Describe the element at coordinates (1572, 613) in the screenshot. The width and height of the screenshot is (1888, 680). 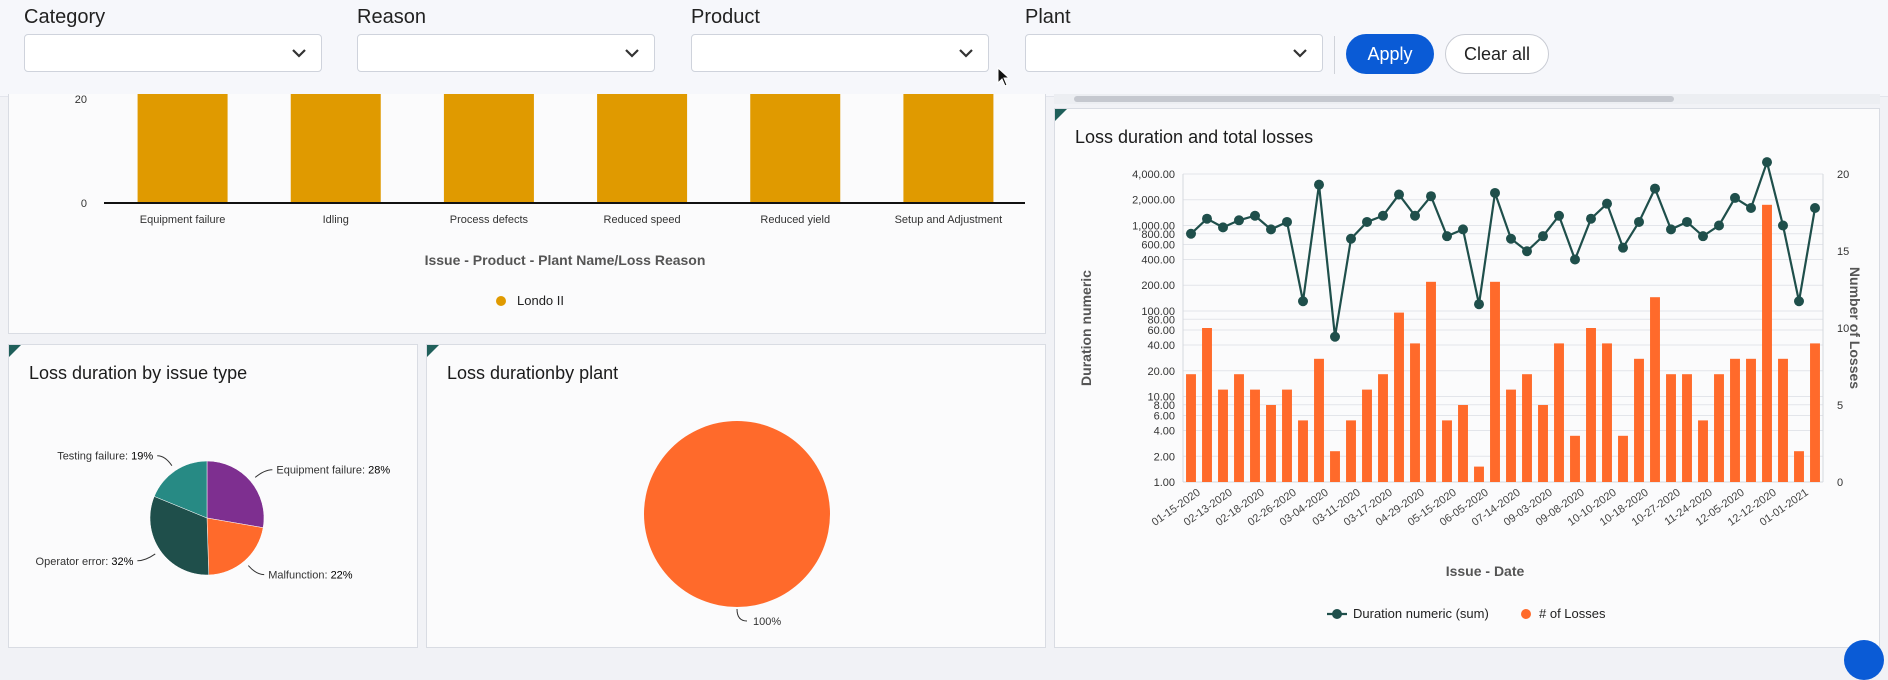
I see `legend-label: # of Losses` at that location.